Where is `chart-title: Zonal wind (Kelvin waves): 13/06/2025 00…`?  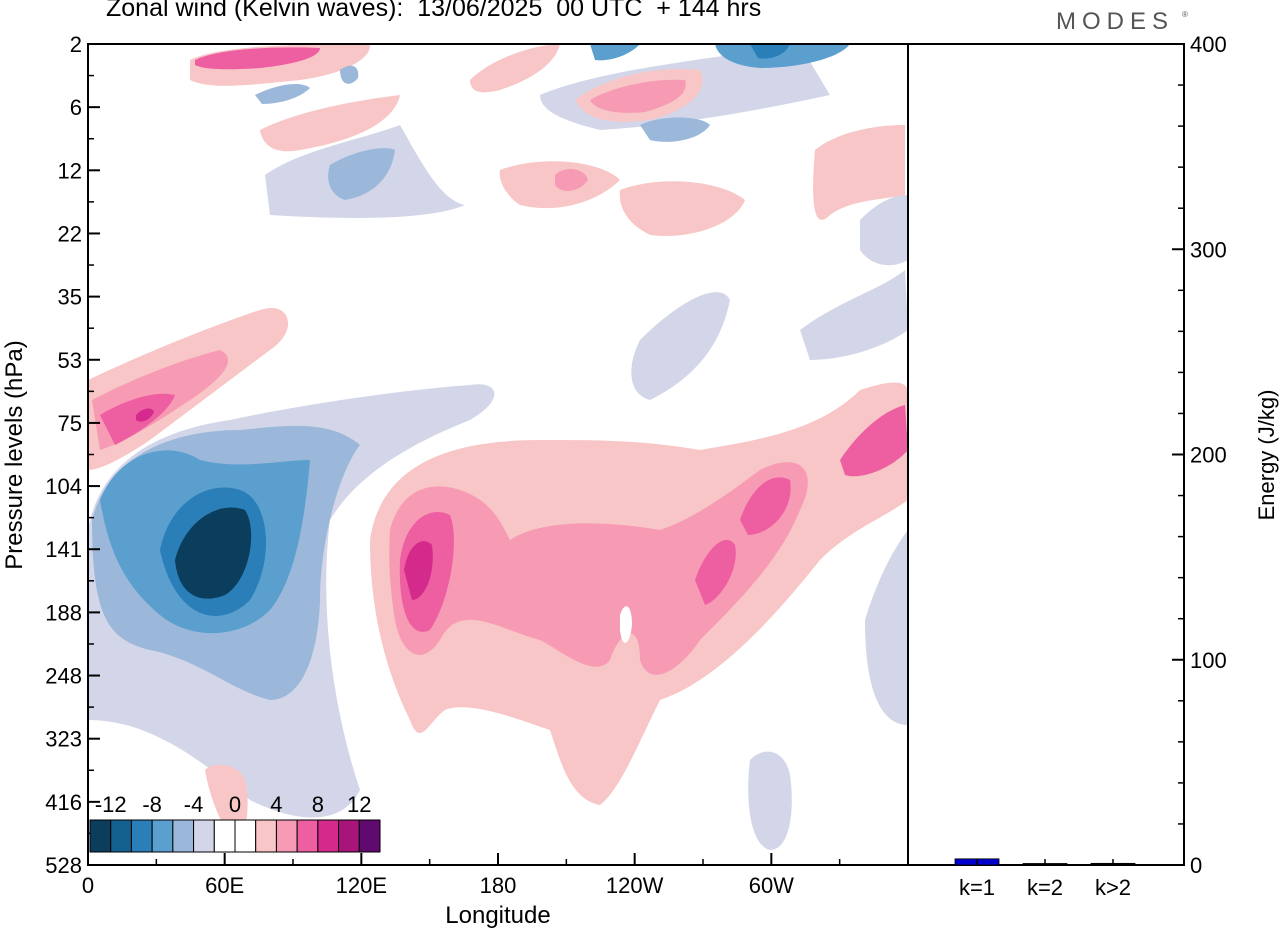 chart-title: Zonal wind (Kelvin waves): 13/06/2025 00… is located at coordinates (434, 11).